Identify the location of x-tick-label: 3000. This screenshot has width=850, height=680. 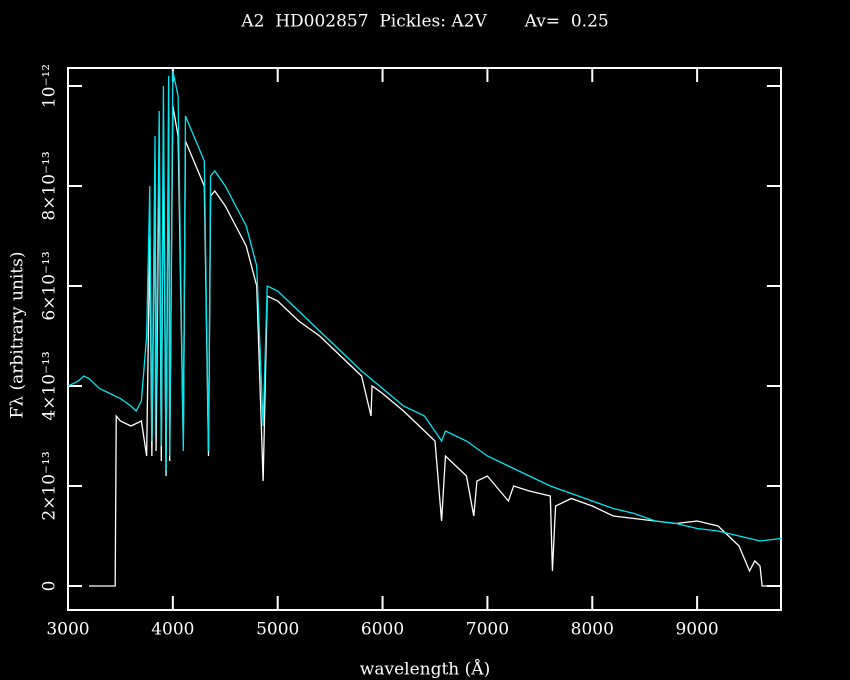
(67, 630).